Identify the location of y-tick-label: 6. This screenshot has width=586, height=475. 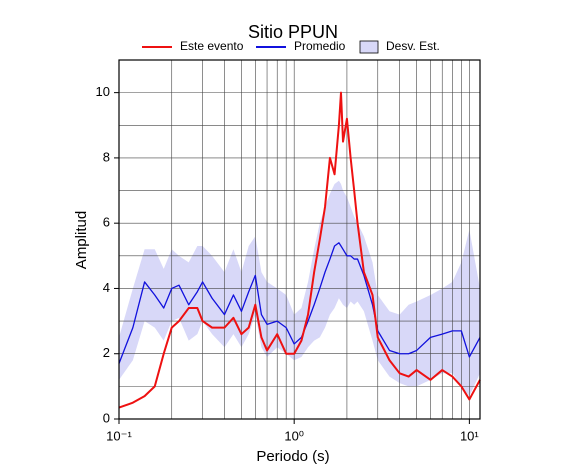
(106, 222).